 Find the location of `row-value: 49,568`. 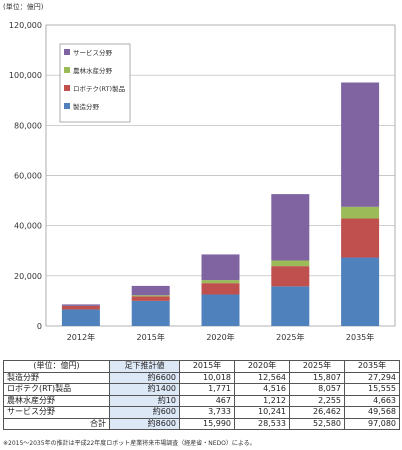

row-value: 49,568 is located at coordinates (372, 412).